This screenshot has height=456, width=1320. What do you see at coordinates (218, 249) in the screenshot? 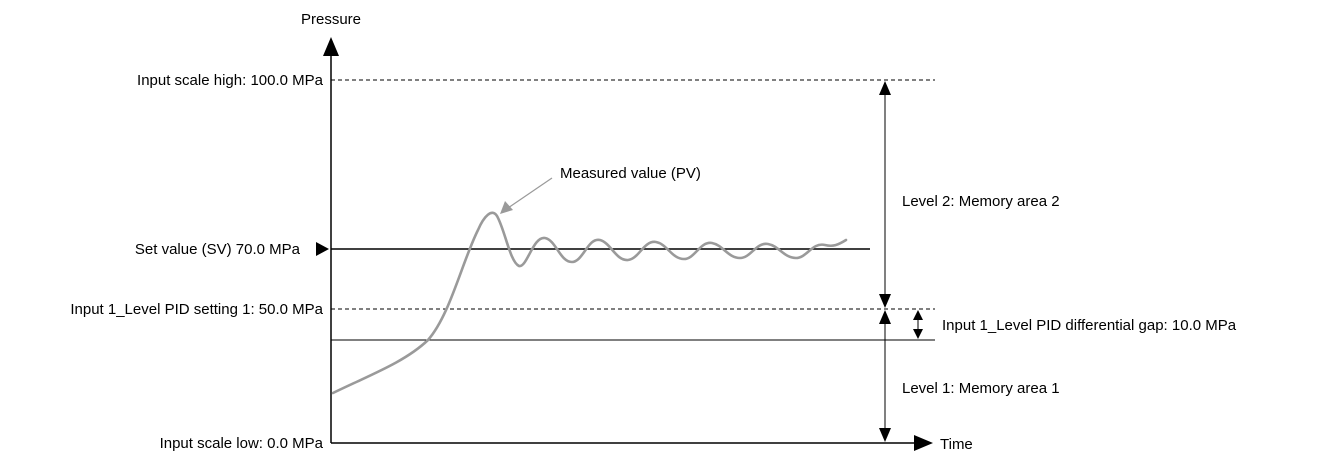
I see `set-value-label: Set value (SV) 70.0 MPa` at bounding box center [218, 249].